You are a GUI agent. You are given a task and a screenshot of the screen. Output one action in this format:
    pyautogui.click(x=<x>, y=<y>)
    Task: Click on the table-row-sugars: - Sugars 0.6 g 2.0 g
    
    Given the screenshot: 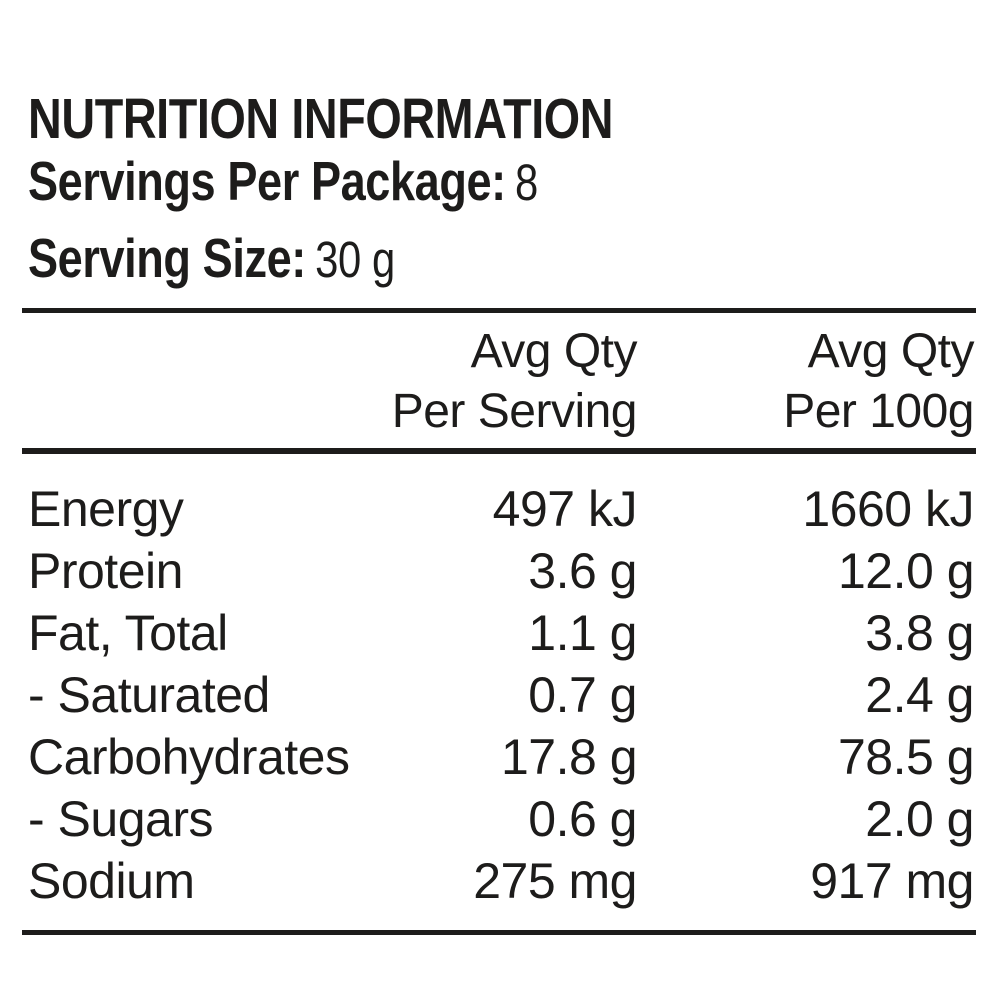 What is the action you would take?
    pyautogui.click(x=501, y=819)
    